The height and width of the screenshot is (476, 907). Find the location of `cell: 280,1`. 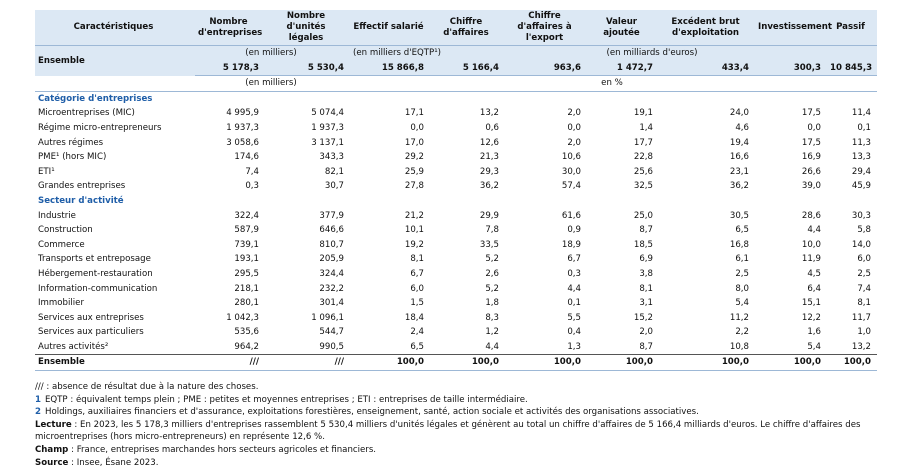

cell: 280,1 is located at coordinates (246, 303).